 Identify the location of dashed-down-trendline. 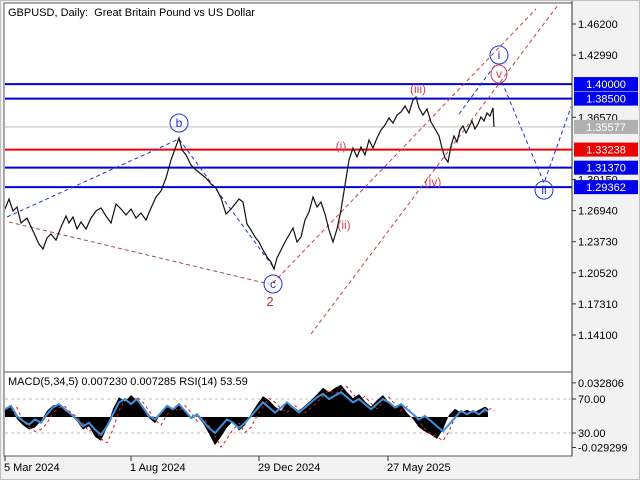
(139, 253).